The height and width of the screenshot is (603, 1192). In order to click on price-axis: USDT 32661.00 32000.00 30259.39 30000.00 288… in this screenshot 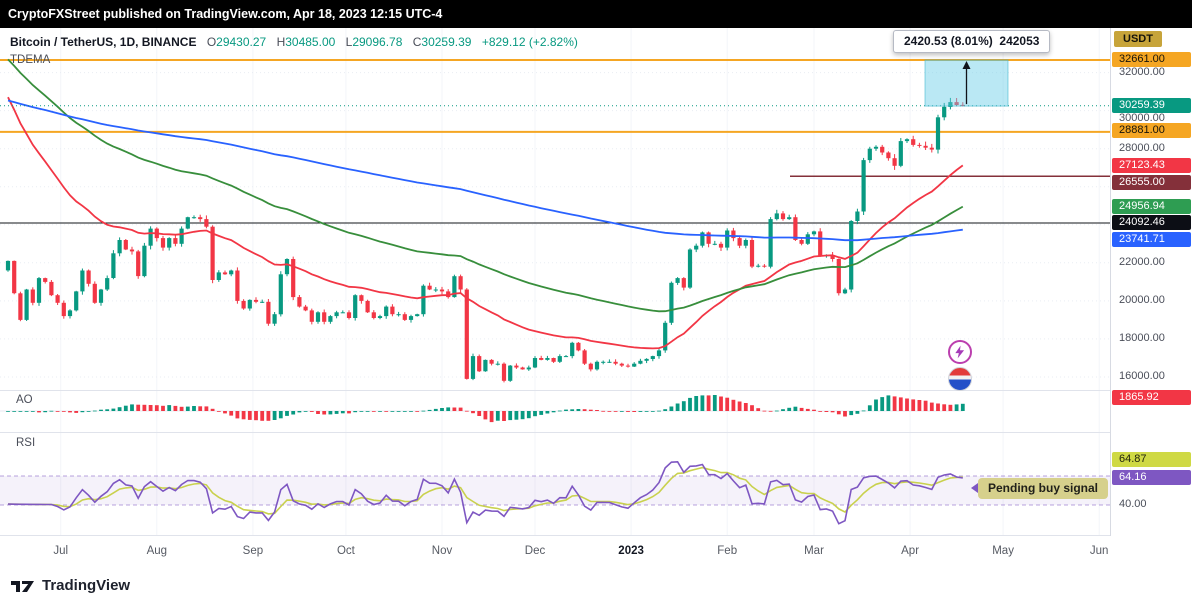, I will do `click(1151, 282)`.